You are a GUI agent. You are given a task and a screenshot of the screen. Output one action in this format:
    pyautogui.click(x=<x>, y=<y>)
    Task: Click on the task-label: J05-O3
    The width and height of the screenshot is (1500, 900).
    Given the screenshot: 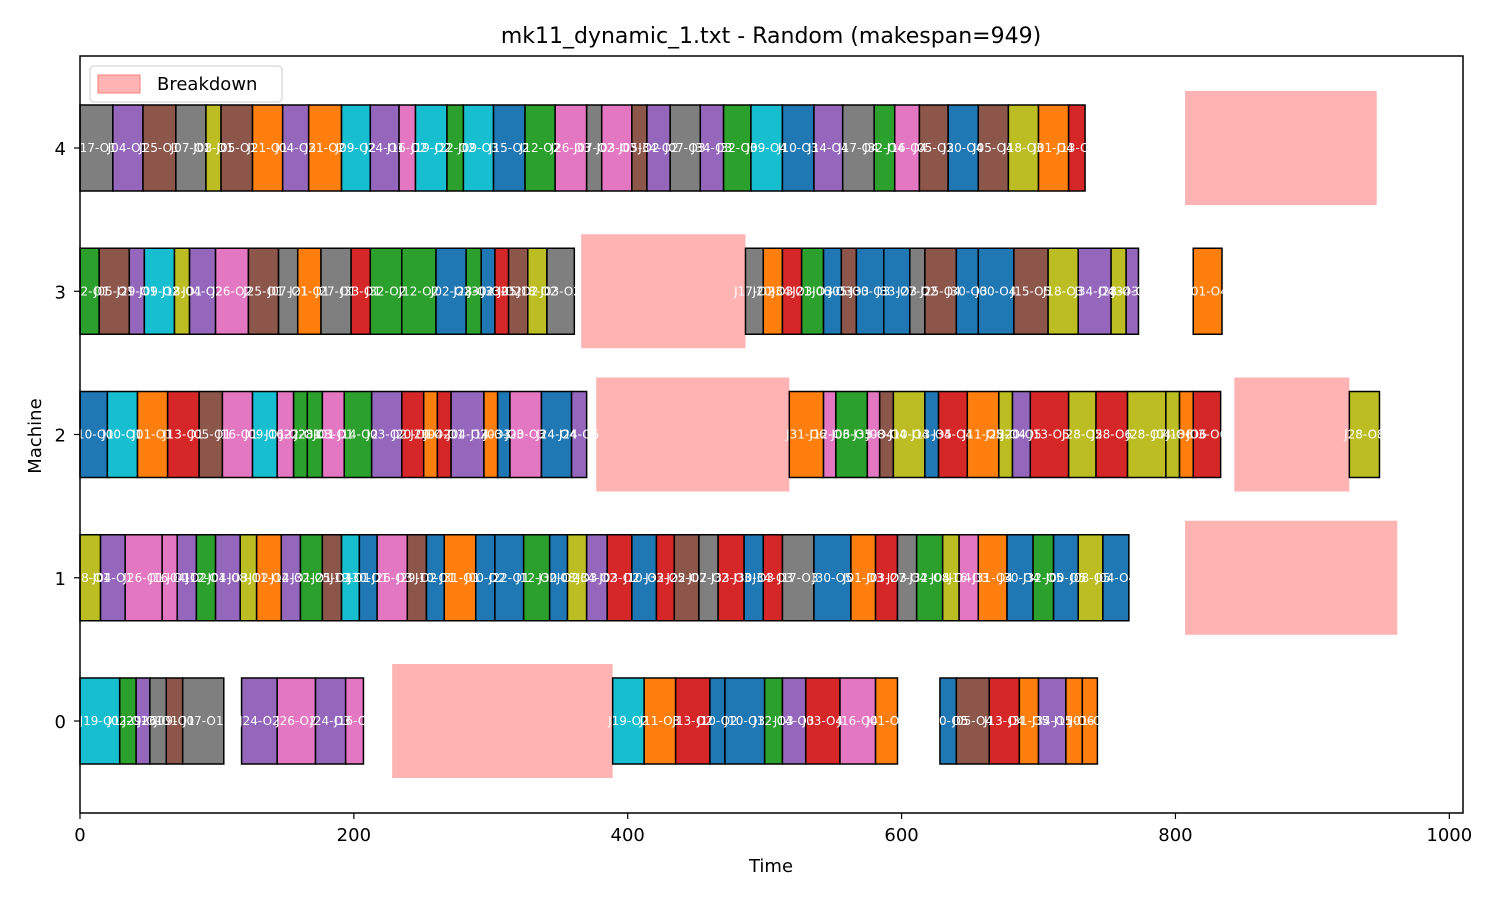 What is the action you would take?
    pyautogui.click(x=849, y=291)
    